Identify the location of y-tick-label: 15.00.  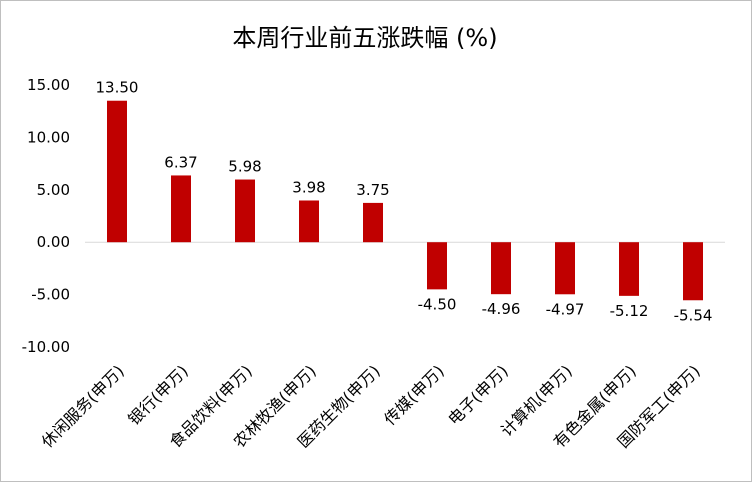
(48, 85).